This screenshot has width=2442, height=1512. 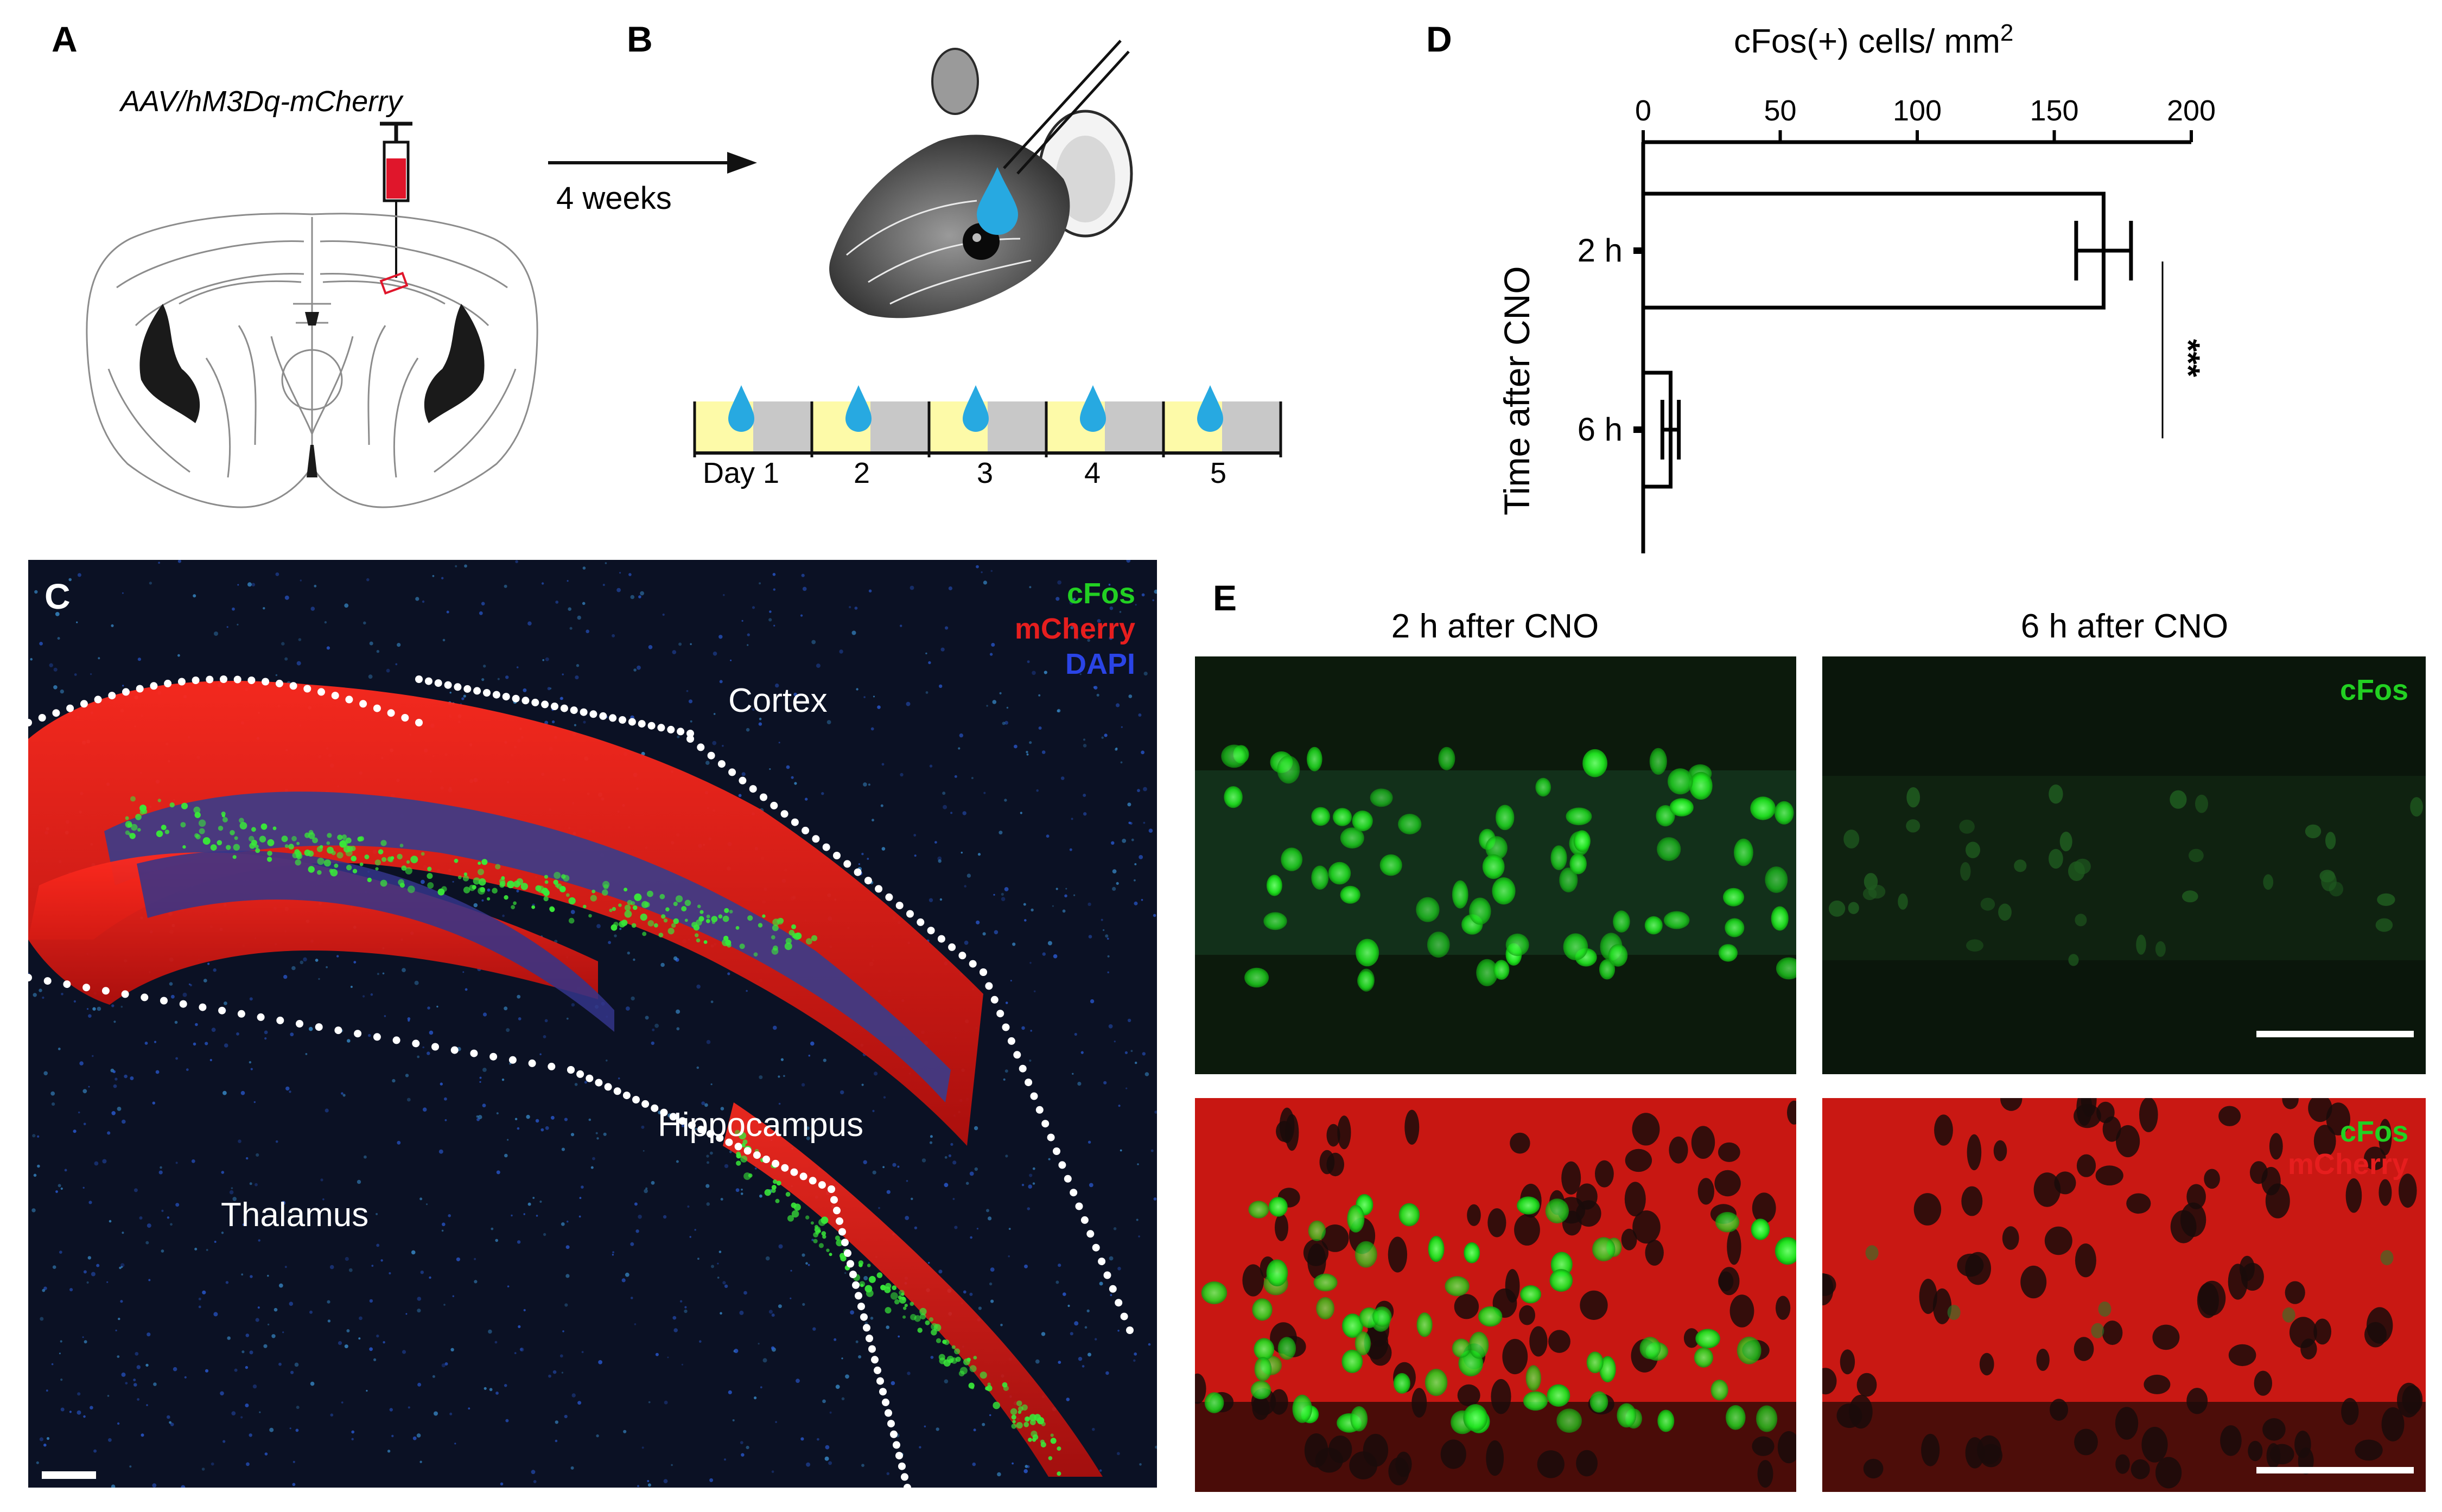 I want to click on significance-marker: ***, so click(x=2188, y=358).